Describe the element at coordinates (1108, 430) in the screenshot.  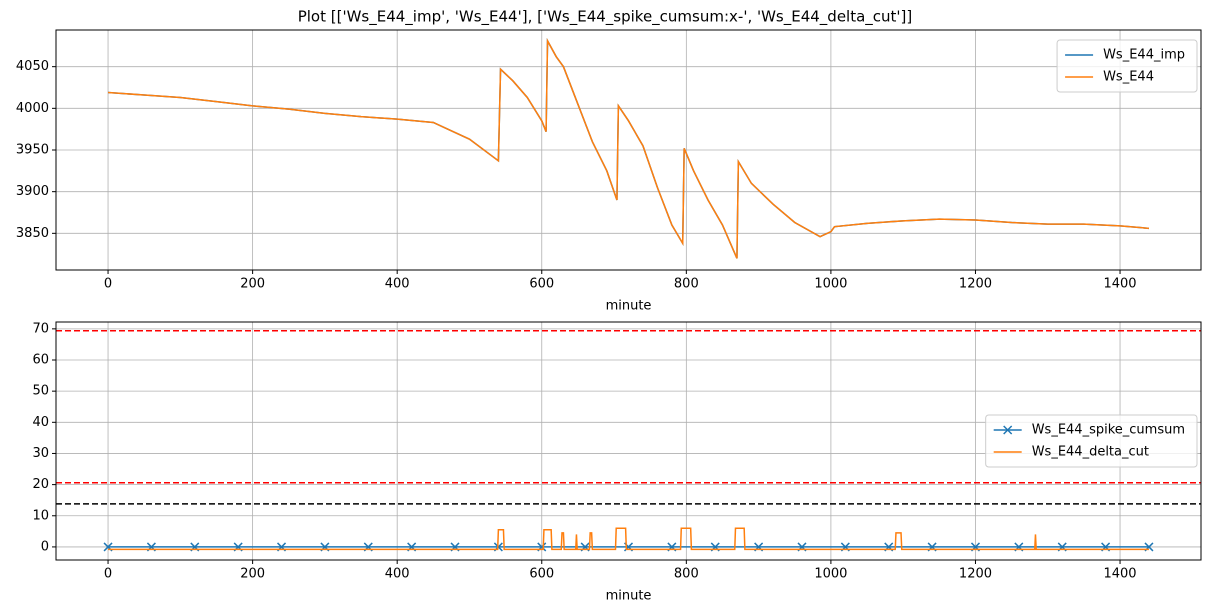
I see `legend-label: Ws_E44_spike_cumsum` at that location.